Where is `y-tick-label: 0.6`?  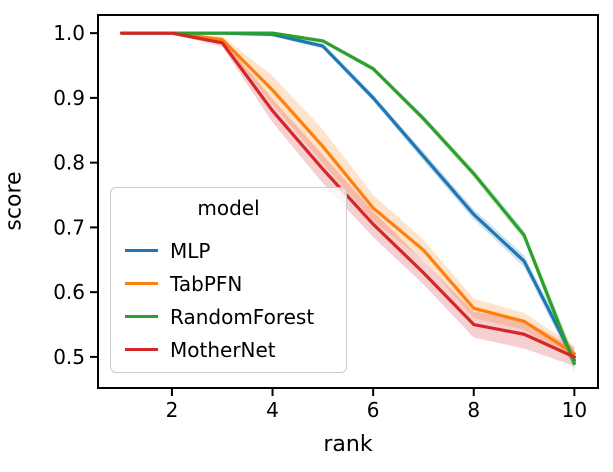 y-tick-label: 0.6 is located at coordinates (69, 292).